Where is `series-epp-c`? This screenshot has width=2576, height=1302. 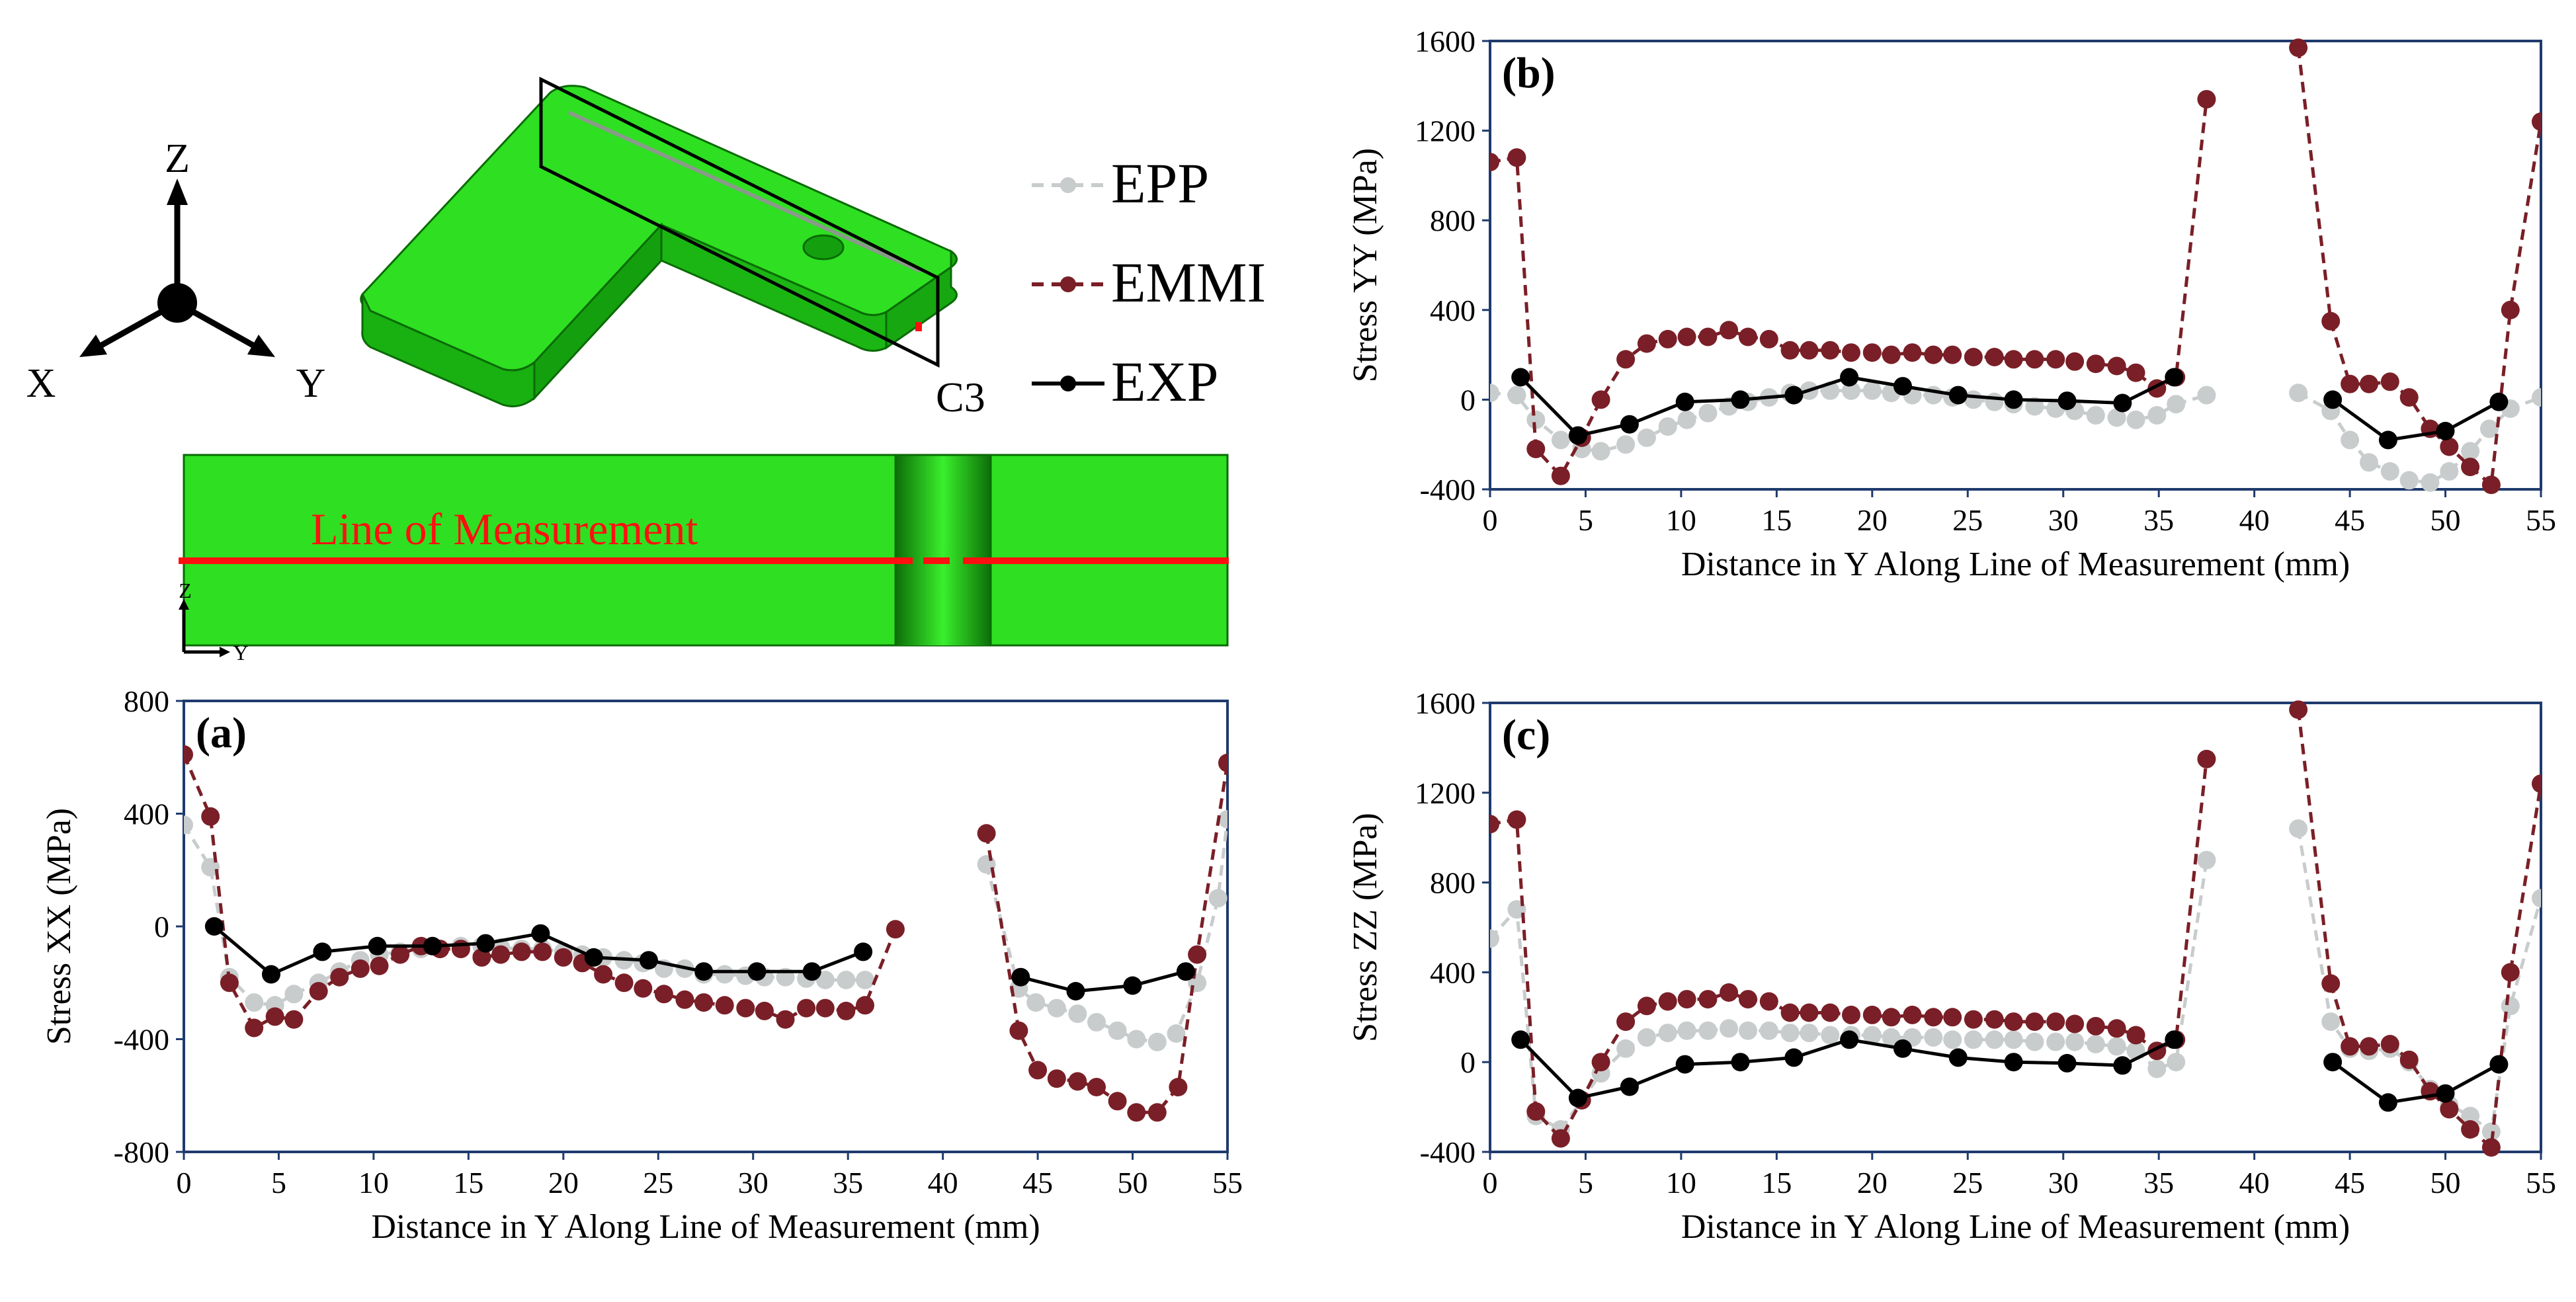 series-epp-c is located at coordinates (2015, 980).